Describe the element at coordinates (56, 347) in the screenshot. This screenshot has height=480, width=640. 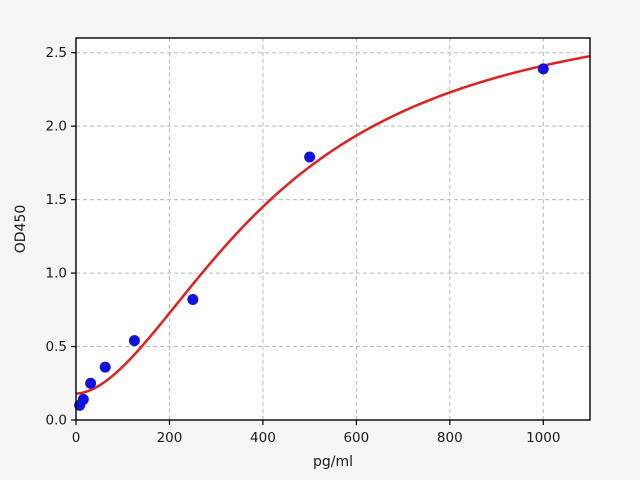
I see `y-tick-label: 0.5` at that location.